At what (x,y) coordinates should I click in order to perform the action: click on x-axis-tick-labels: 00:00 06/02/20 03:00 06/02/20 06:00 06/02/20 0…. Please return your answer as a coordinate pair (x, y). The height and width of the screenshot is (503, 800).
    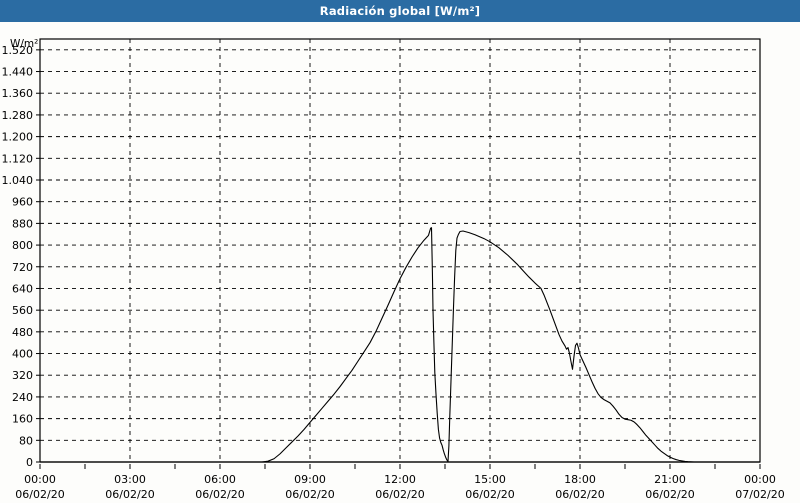
    Looking at the image, I should click on (399, 487).